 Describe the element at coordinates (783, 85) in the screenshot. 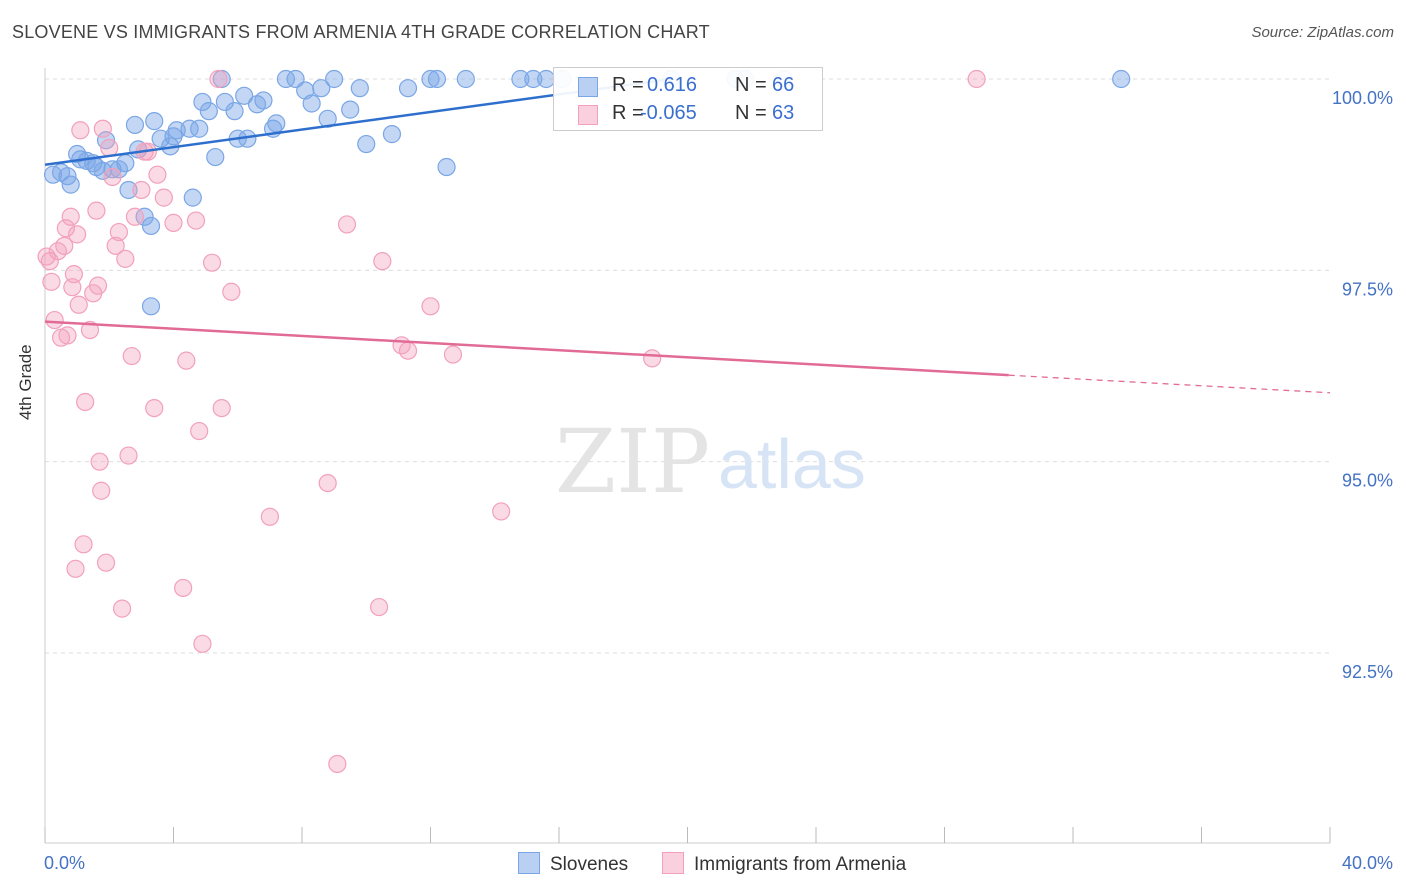

I see `slovenes-n-value: 66` at that location.